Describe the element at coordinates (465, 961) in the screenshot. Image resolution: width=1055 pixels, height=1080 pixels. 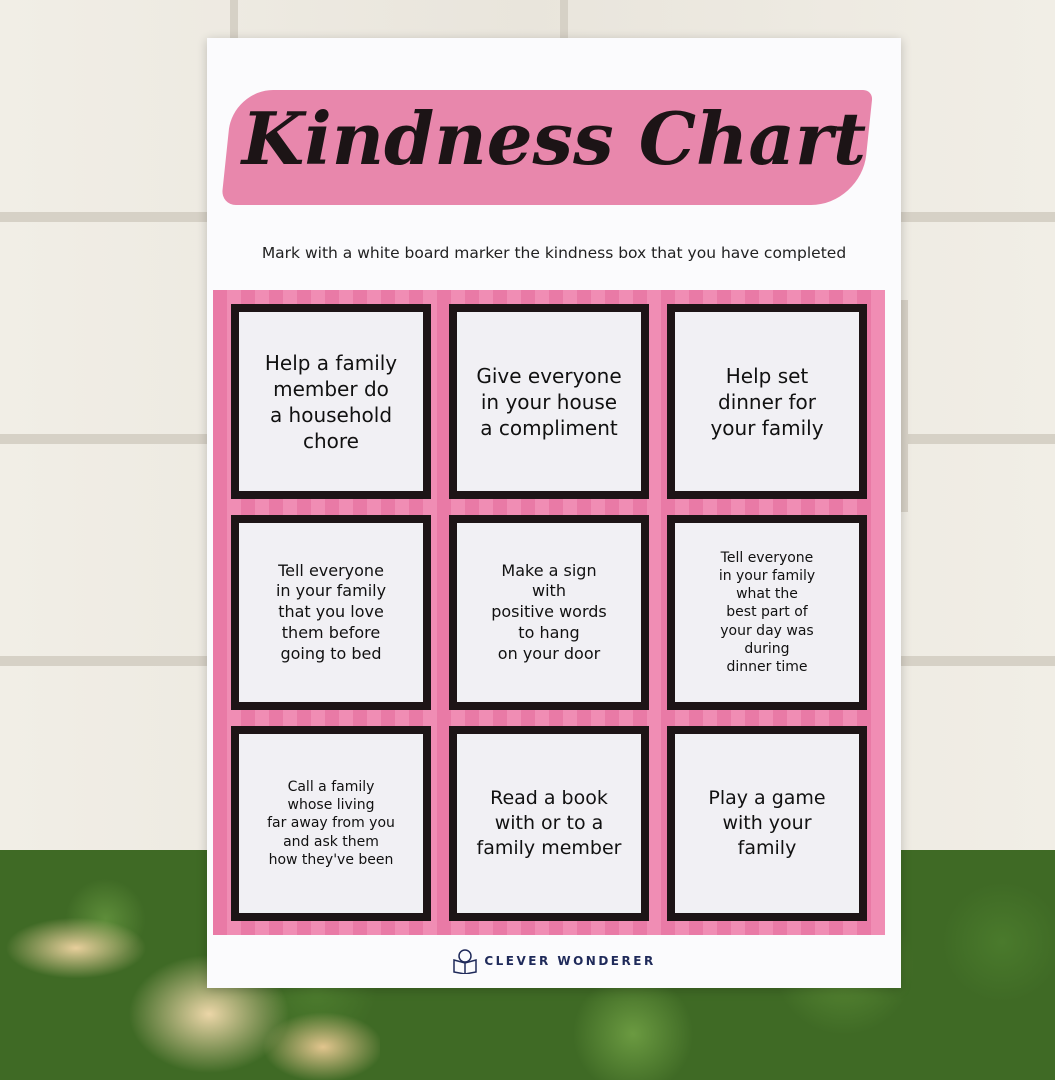
I see `book-reader-icon` at that location.